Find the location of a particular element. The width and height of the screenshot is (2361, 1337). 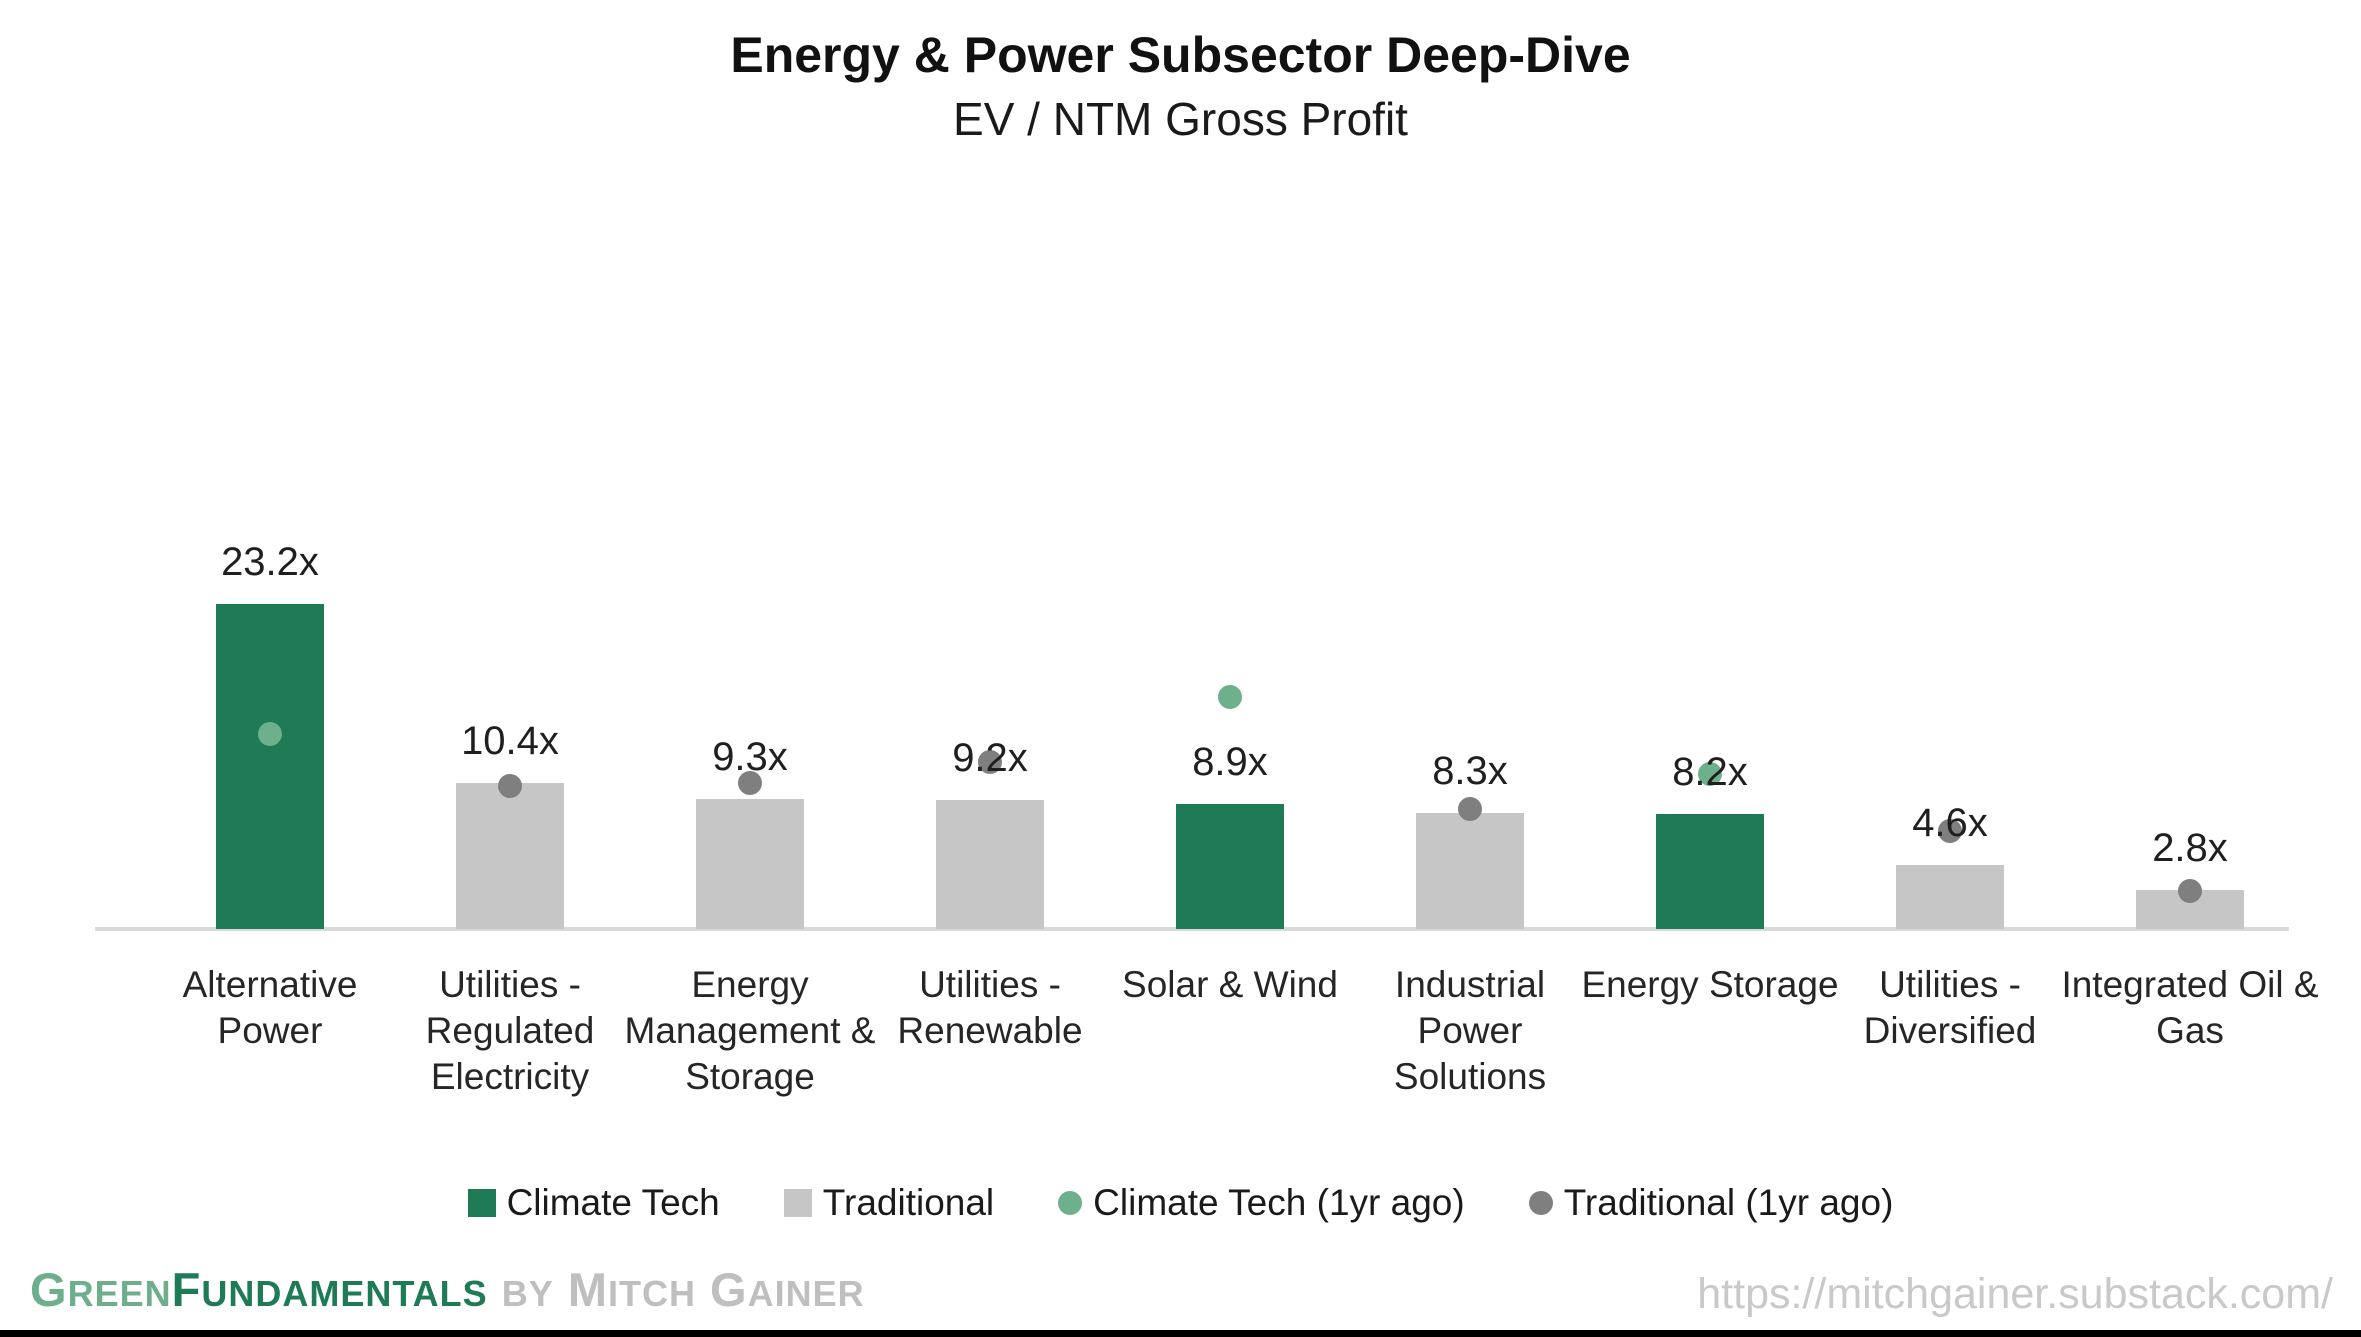

chart-subtitle: EV / NTM Gross Profit is located at coordinates (1180, 119).